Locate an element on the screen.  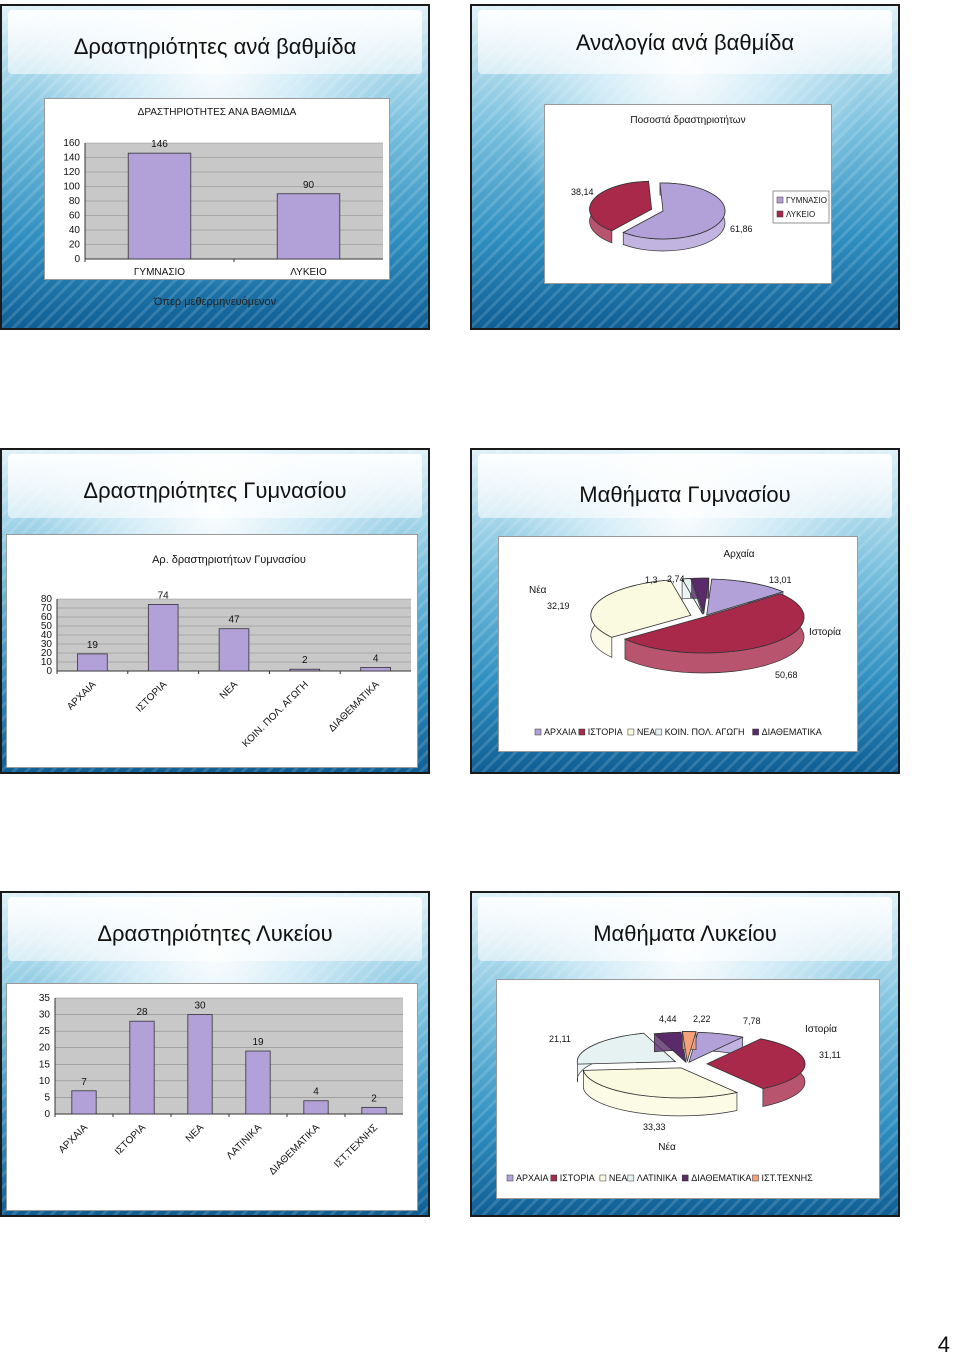
x-tick-label: ΚΟΙΝ. ΠΟΛ. ΑΓΩΓΗ is located at coordinates (275, 714).